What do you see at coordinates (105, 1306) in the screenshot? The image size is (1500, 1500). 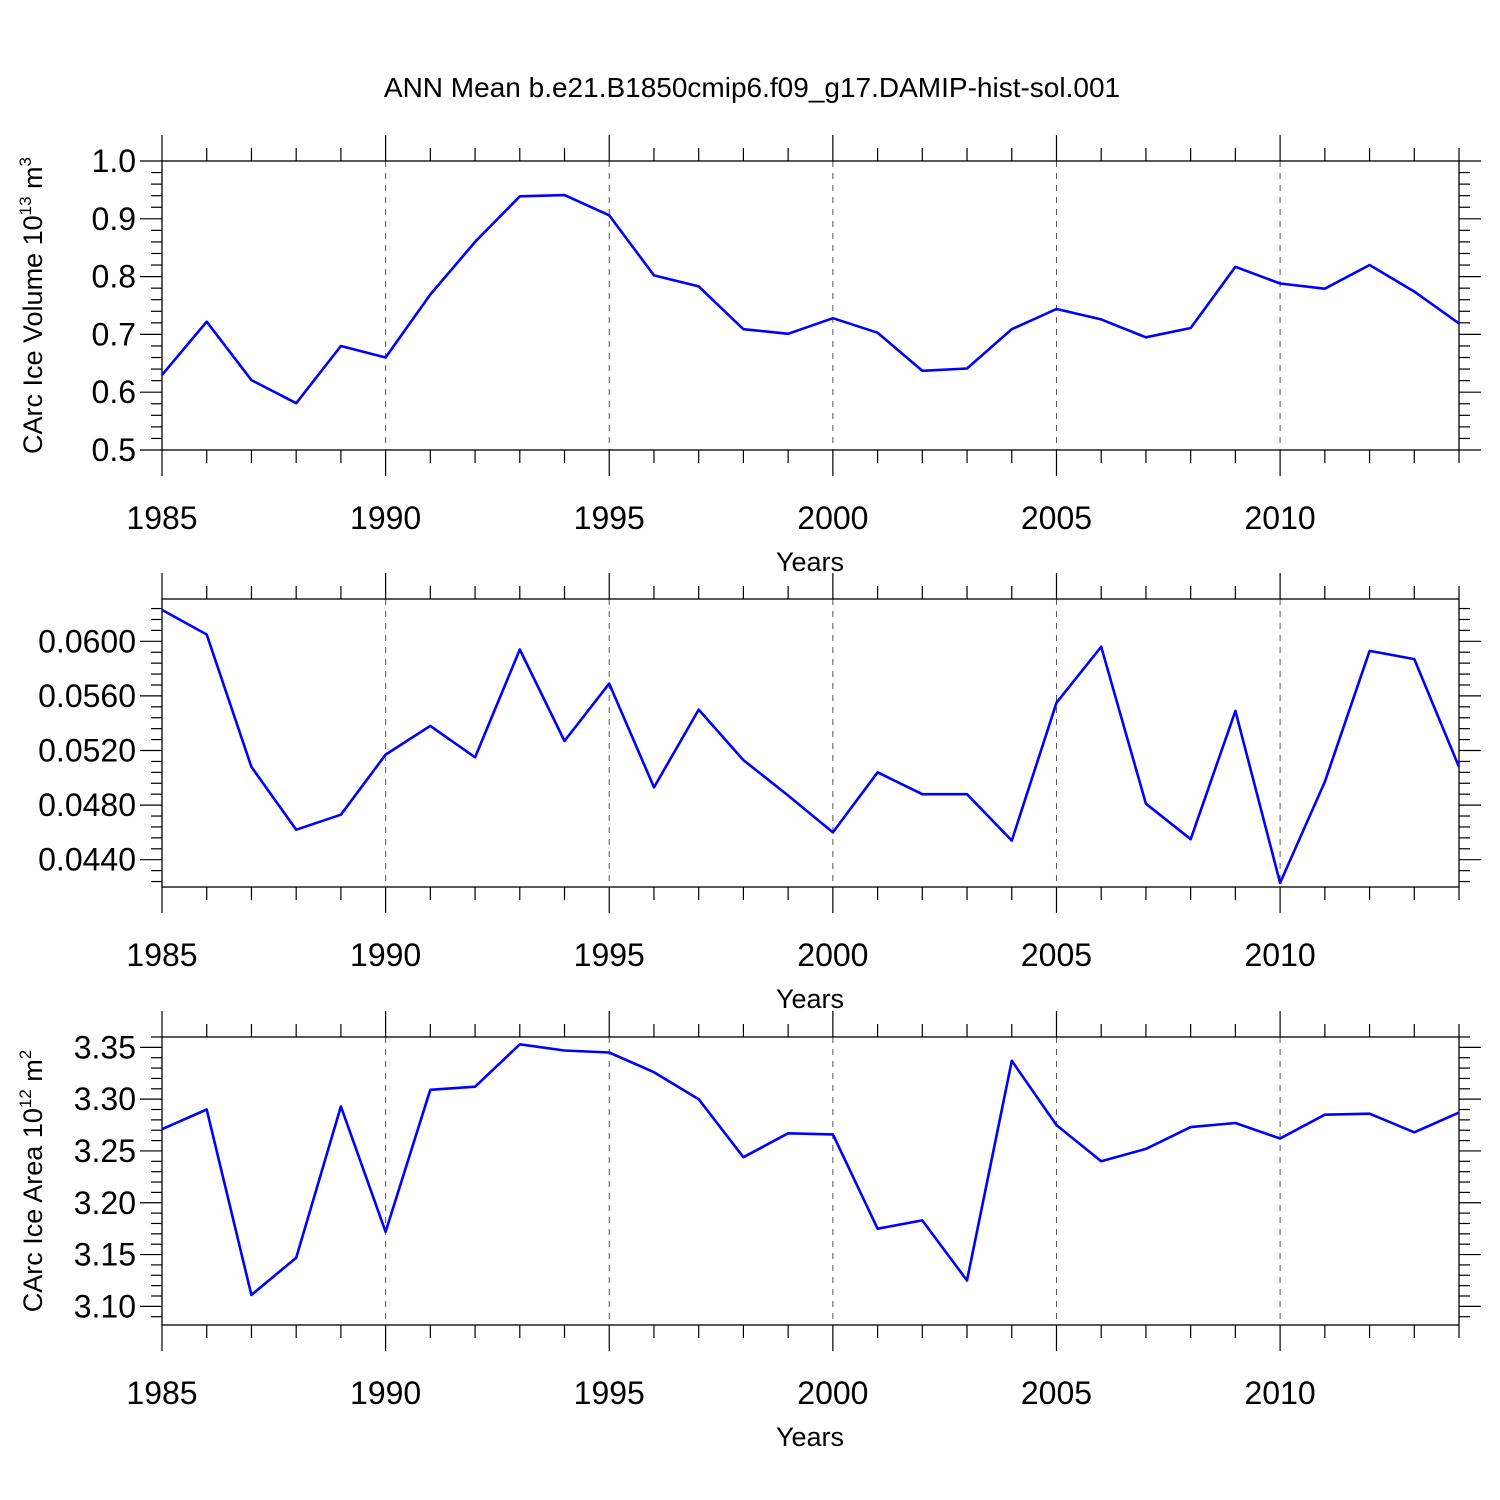 I see `y-tick-label: 3.10` at bounding box center [105, 1306].